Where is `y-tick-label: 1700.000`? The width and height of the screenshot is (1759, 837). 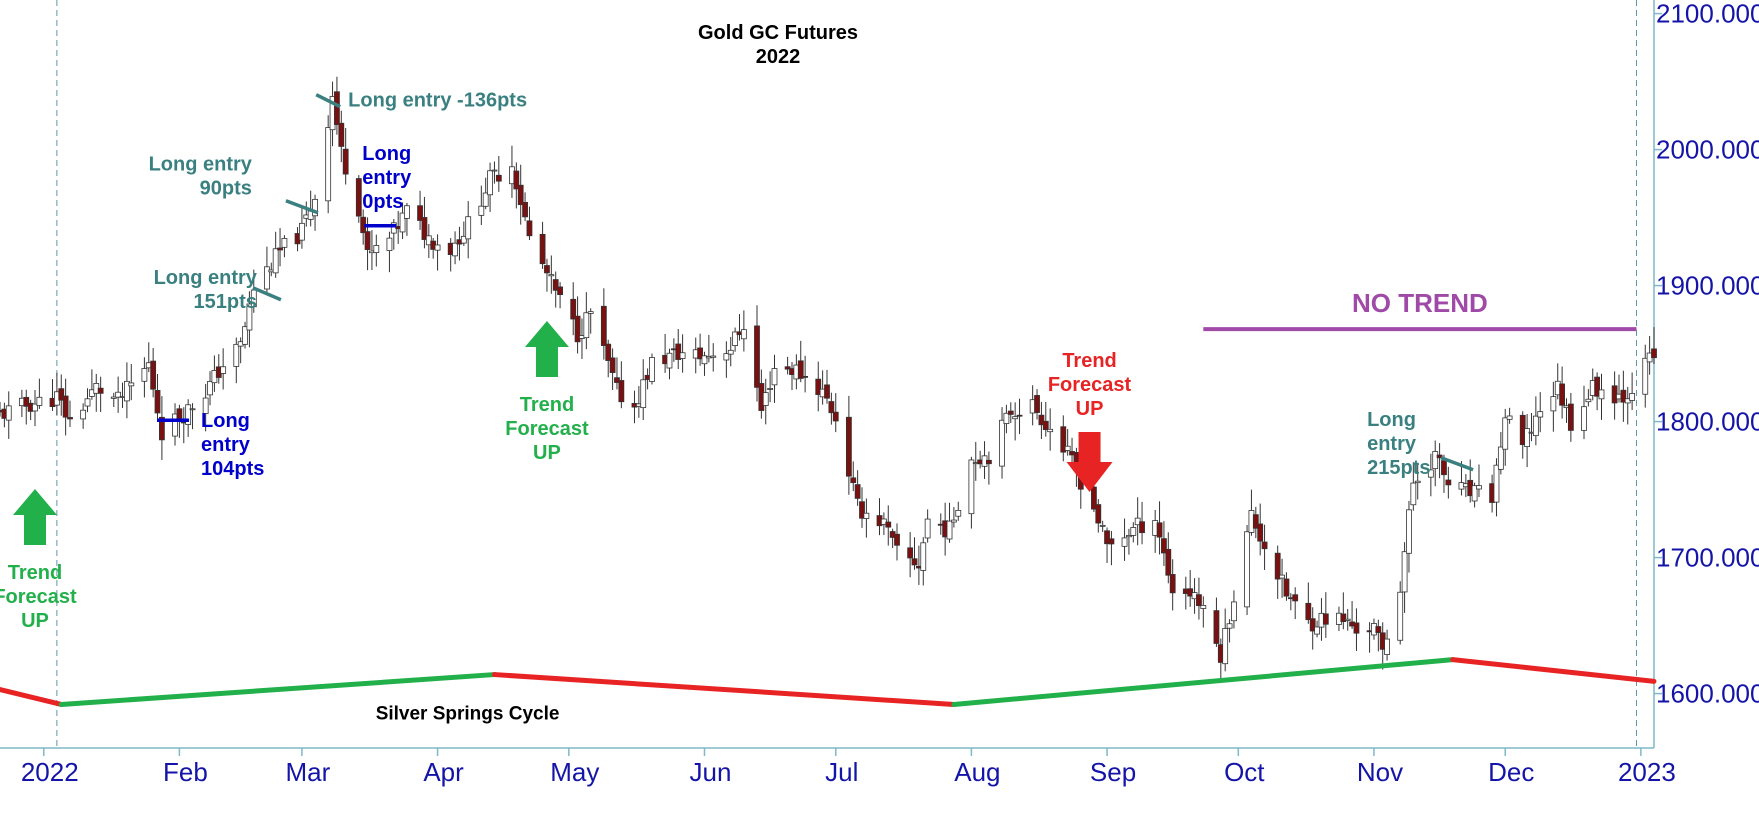
y-tick-label: 1700.000 is located at coordinates (1707, 558).